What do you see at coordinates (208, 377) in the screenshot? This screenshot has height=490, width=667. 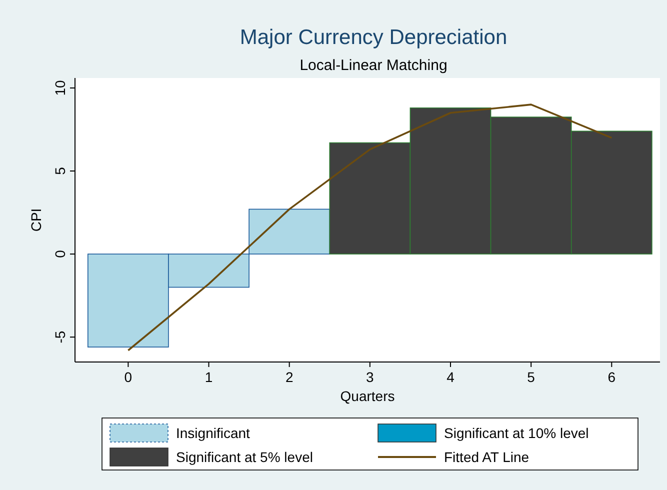 I see `x-tick-label: 1` at bounding box center [208, 377].